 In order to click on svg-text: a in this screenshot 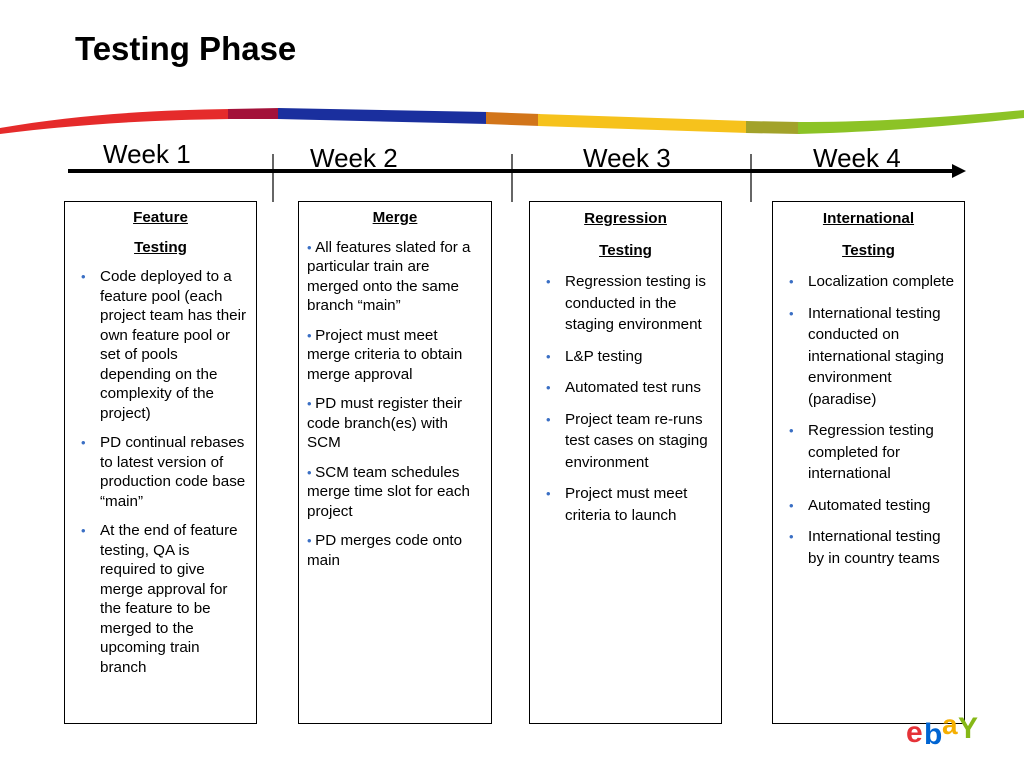, I will do `click(950, 725)`.